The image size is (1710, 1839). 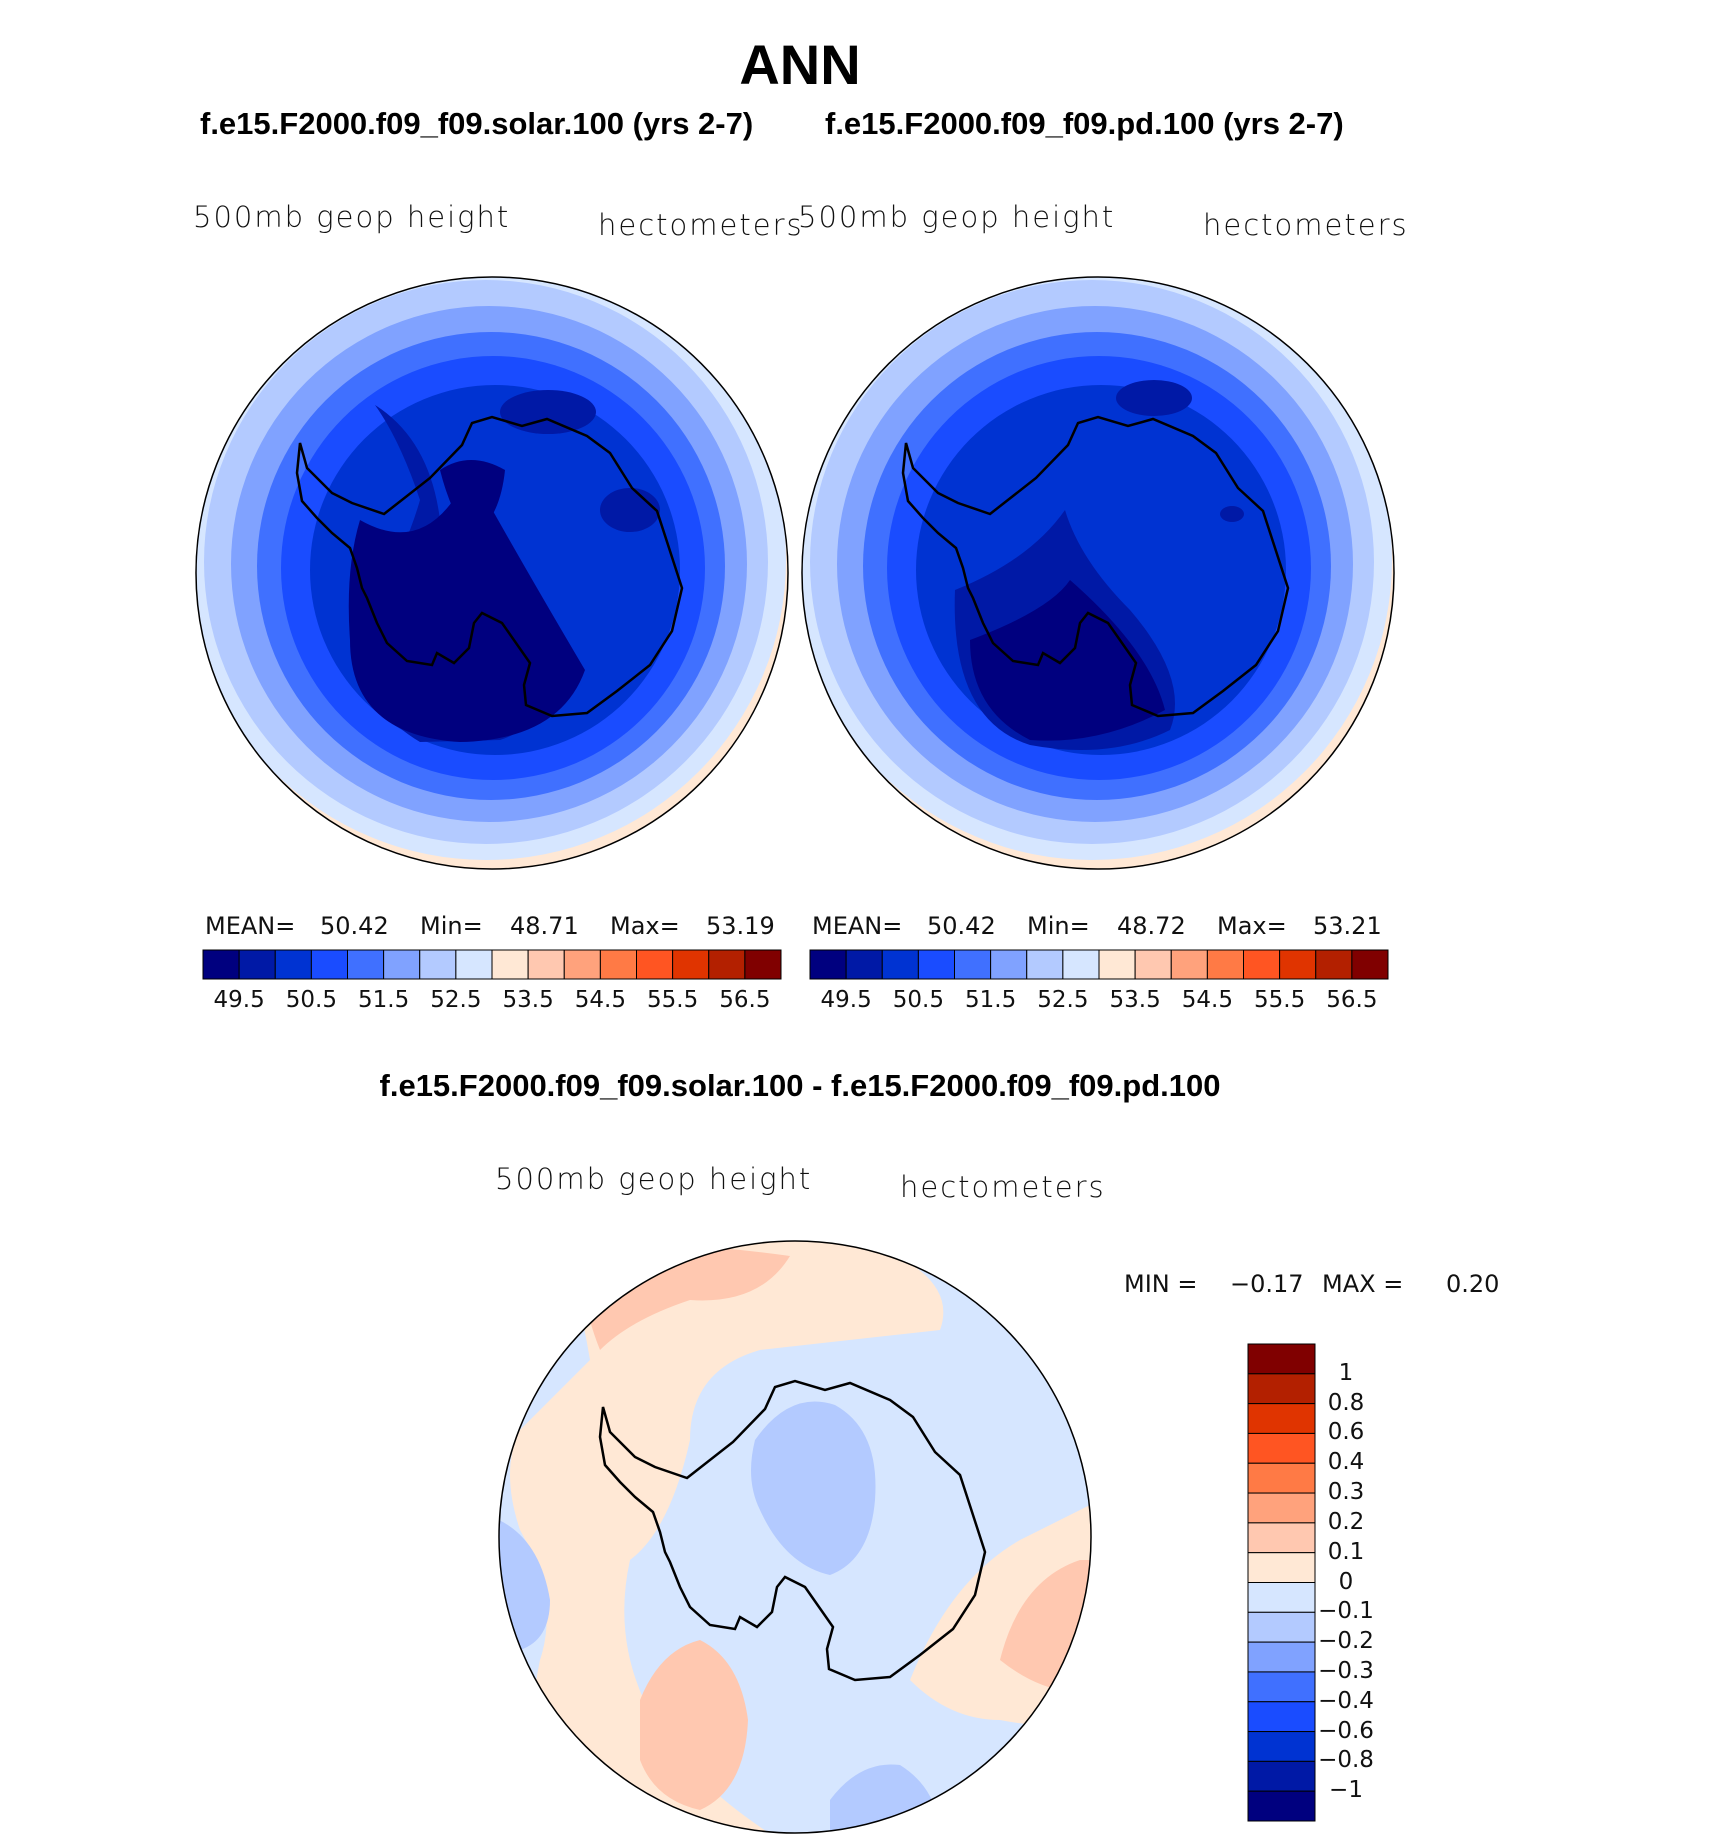 What do you see at coordinates (1306, 225) in the screenshot?
I see `panel2-units: hectometers` at bounding box center [1306, 225].